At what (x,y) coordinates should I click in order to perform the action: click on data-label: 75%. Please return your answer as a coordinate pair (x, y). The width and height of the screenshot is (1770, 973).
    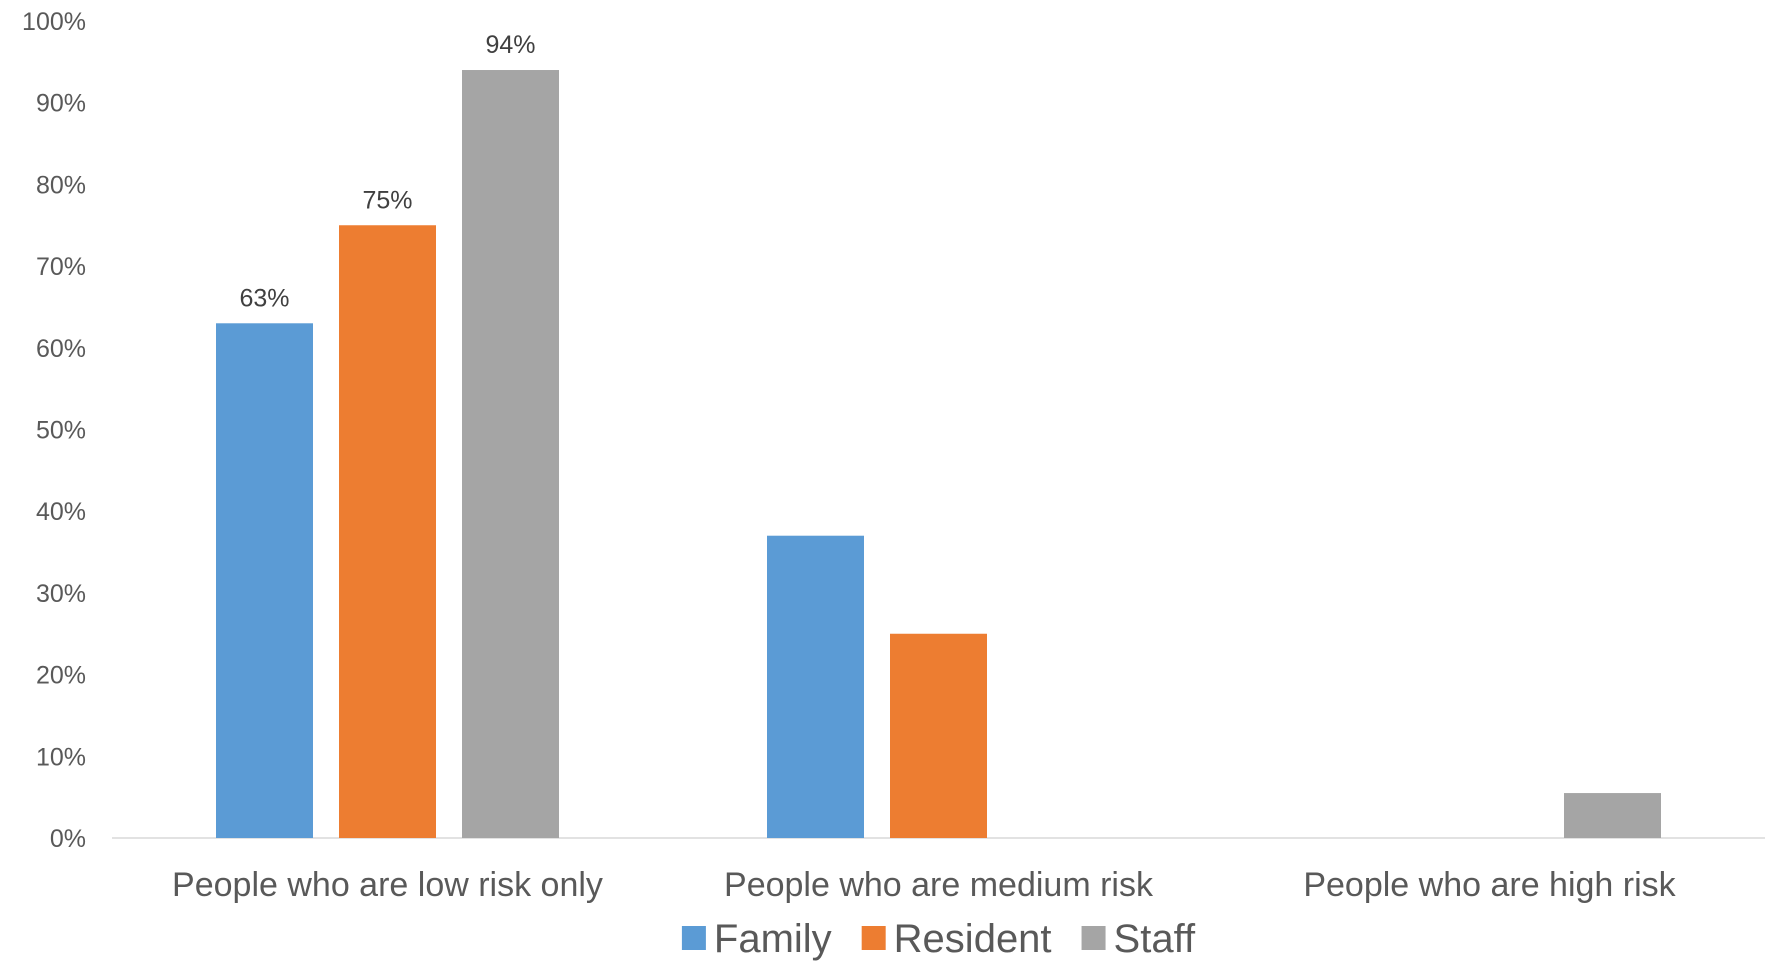
    Looking at the image, I should click on (387, 200).